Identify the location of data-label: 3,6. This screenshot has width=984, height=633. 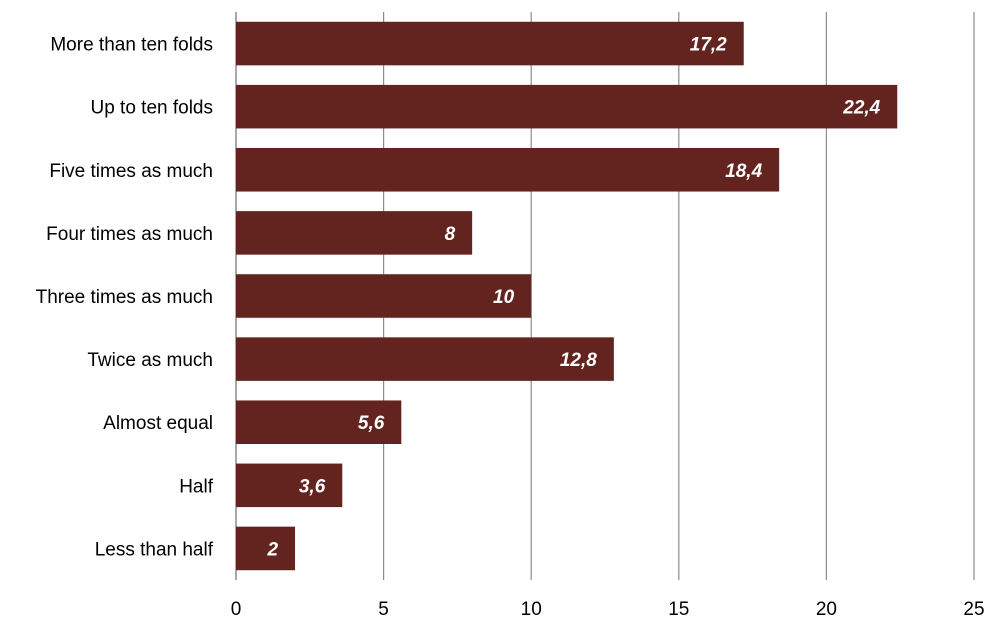
(312, 486).